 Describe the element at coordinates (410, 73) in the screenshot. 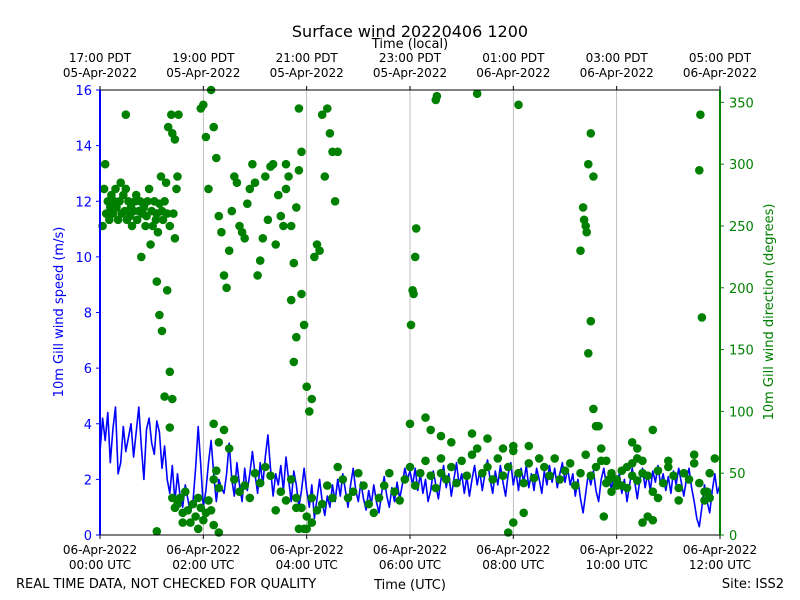

I see `top-tick-date: 05-Apr-2022` at that location.